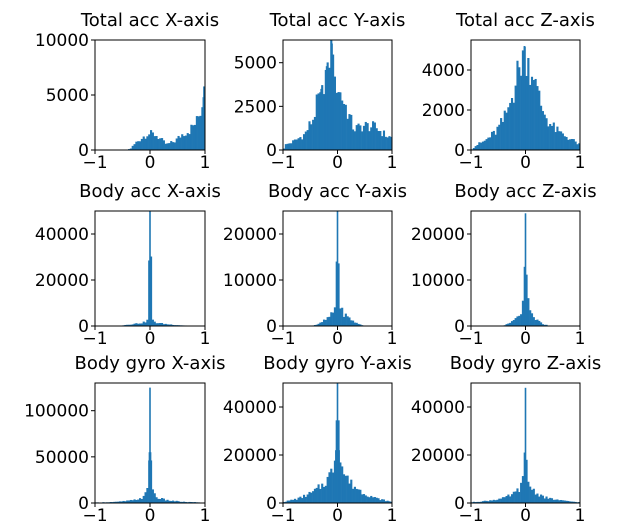 Image resolution: width=619 pixels, height=528 pixels. Describe the element at coordinates (250, 456) in the screenshot. I see `y-tick-label: 20000` at that location.